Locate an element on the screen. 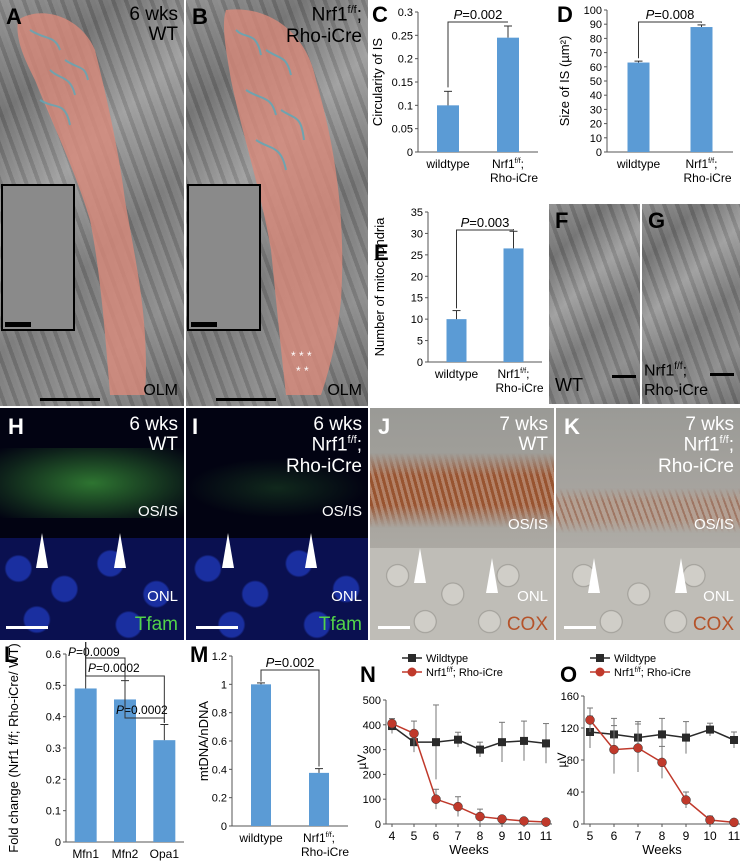 The width and height of the screenshot is (740, 861). panel-h-layer-onl: ONL is located at coordinates (162, 596).